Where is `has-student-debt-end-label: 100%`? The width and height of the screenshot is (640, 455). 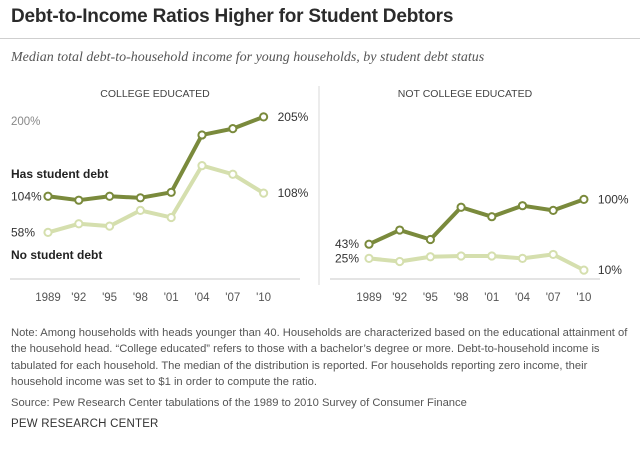 has-student-debt-end-label: 100% is located at coordinates (613, 199).